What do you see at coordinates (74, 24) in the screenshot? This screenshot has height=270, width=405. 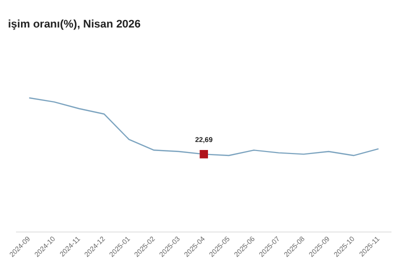 I see `chart-title: işim oranı(%), Nisan 2026` at bounding box center [74, 24].